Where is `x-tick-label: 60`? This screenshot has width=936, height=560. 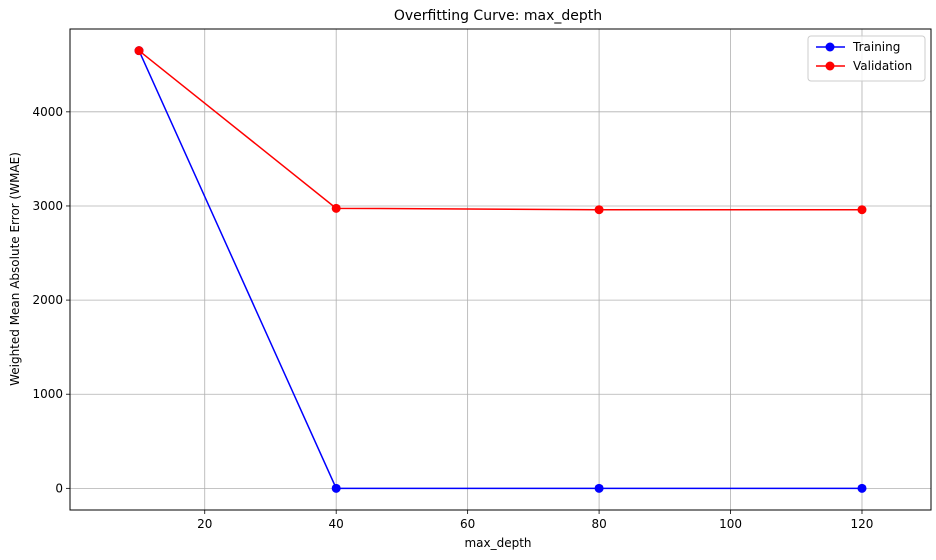
x-tick-label: 60 is located at coordinates (467, 524).